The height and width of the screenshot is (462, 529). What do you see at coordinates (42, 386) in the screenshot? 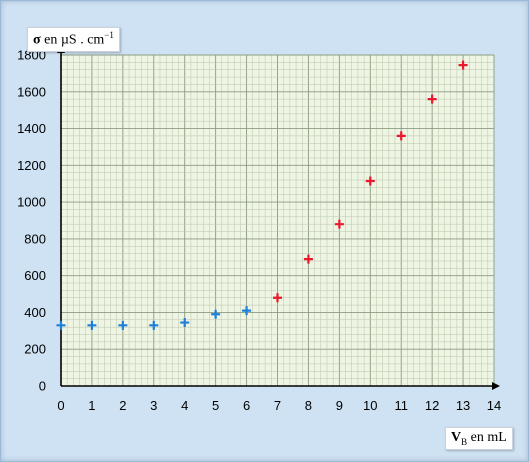
I see `y-tick-label: 0` at bounding box center [42, 386].